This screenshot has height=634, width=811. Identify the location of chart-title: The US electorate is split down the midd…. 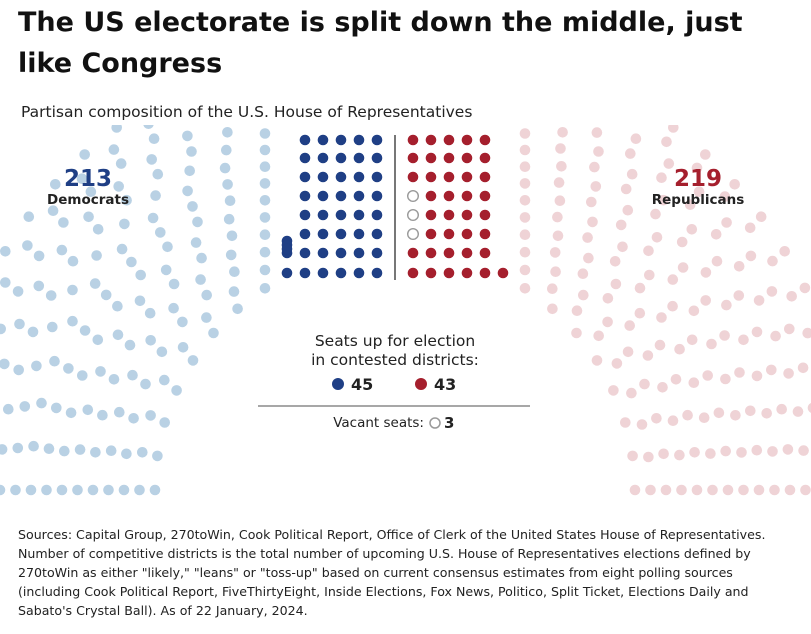
(380, 43).